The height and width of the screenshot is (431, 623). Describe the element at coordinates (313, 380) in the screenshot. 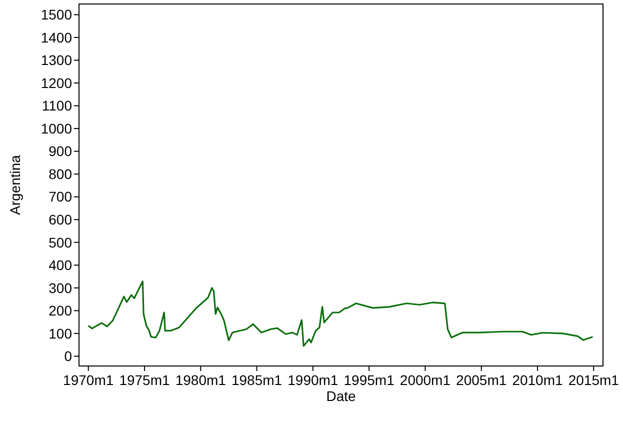

I see `x-tick-label: 1990m1` at that location.